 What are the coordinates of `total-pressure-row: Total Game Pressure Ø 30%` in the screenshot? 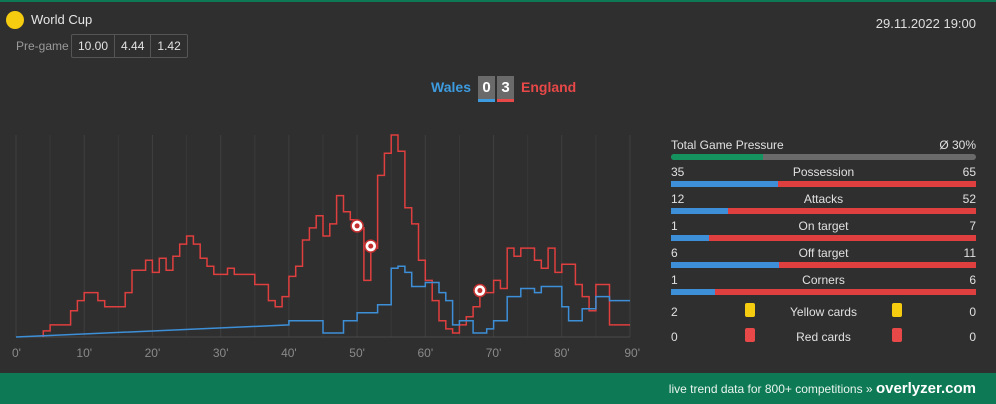 It's located at (823, 151).